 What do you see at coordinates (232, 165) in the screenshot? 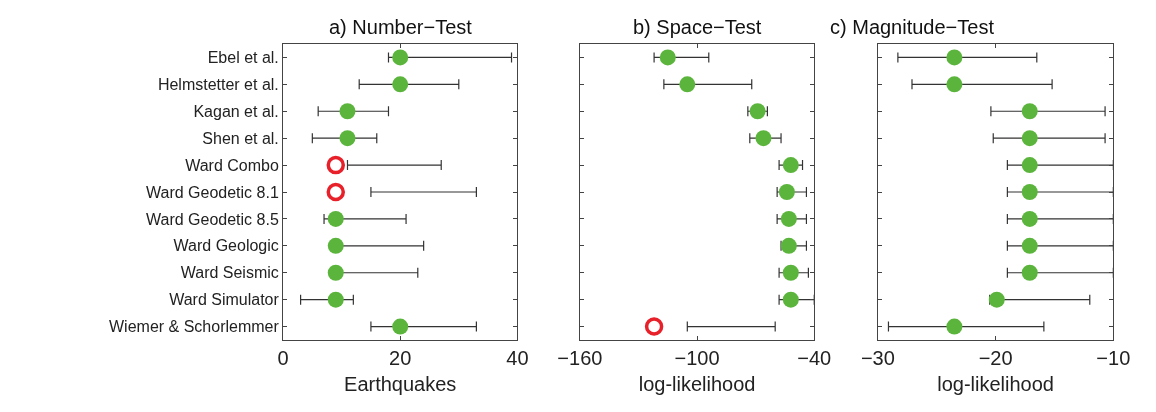
I see `y-tick-label: Ward Combo` at bounding box center [232, 165].